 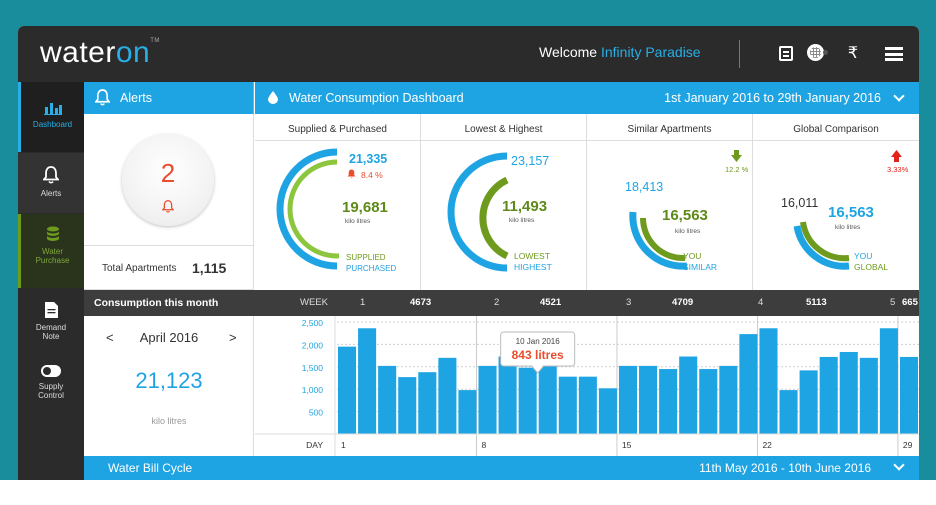 What do you see at coordinates (792, 302) in the screenshot?
I see `week-item: 4 5113` at bounding box center [792, 302].